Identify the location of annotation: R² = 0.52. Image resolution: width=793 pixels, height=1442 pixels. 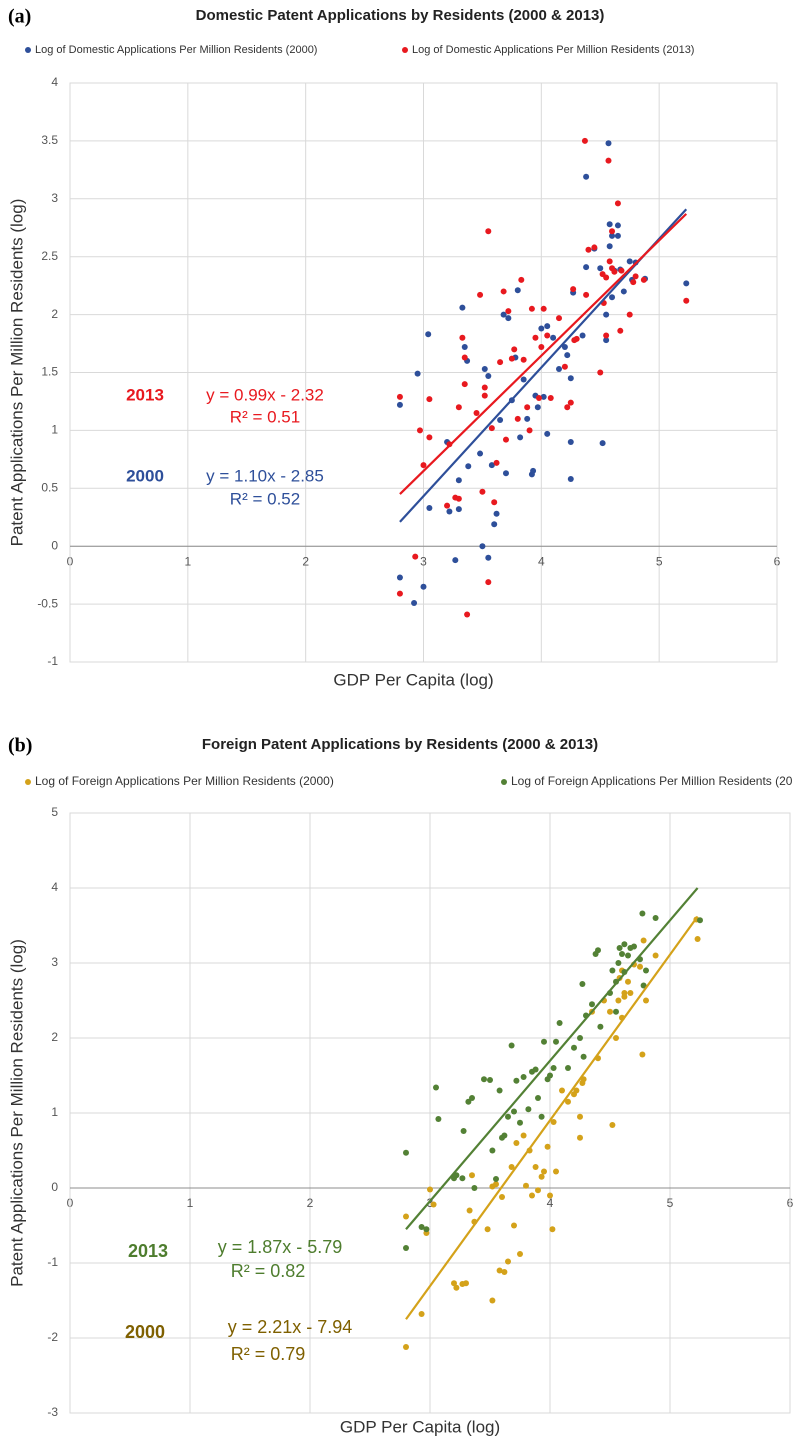
(265, 498).